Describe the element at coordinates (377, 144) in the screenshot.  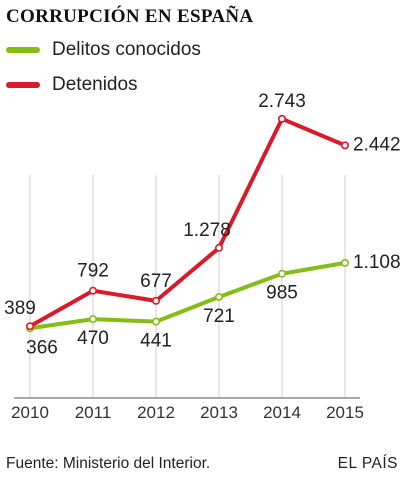
I see `data-label-detenidos-2015: 2.442` at that location.